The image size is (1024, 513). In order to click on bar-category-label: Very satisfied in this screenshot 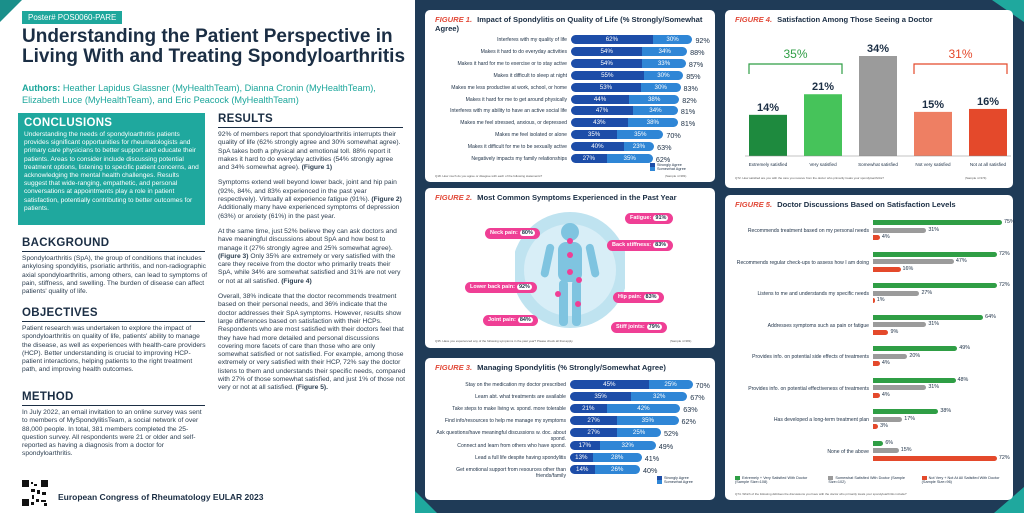, I will do `click(823, 164)`.